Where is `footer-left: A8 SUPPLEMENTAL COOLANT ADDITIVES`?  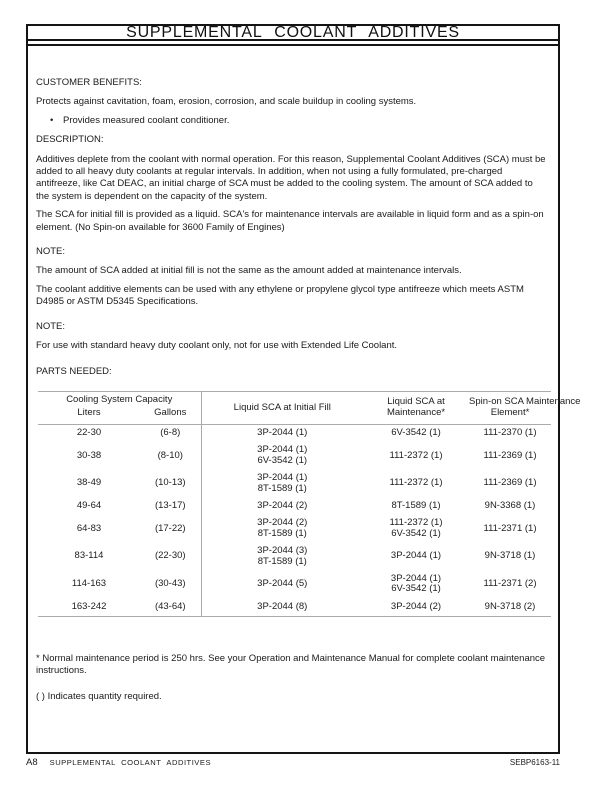
footer-left: A8 SUPPLEMENTAL COOLANT ADDITIVES is located at coordinates (118, 762).